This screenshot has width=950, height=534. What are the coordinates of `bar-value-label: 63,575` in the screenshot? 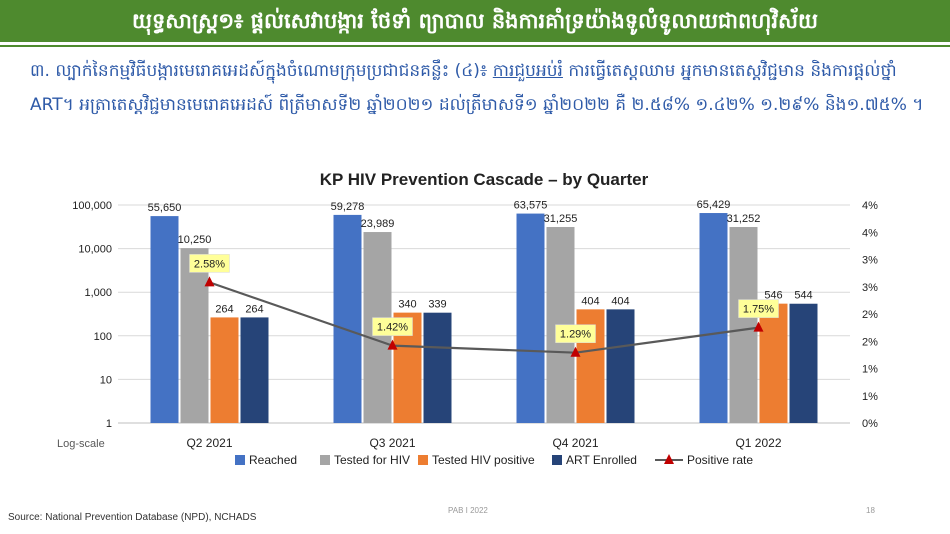 It's located at (531, 206).